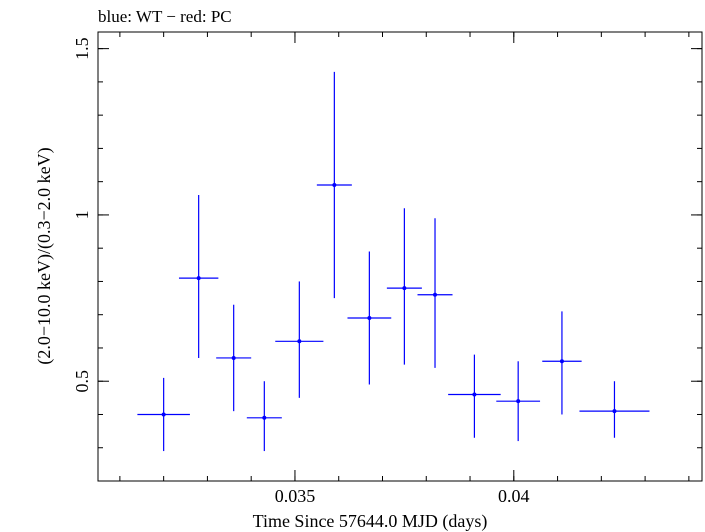  I want to click on chart-title: blue: WT − red: PC, so click(165, 16).